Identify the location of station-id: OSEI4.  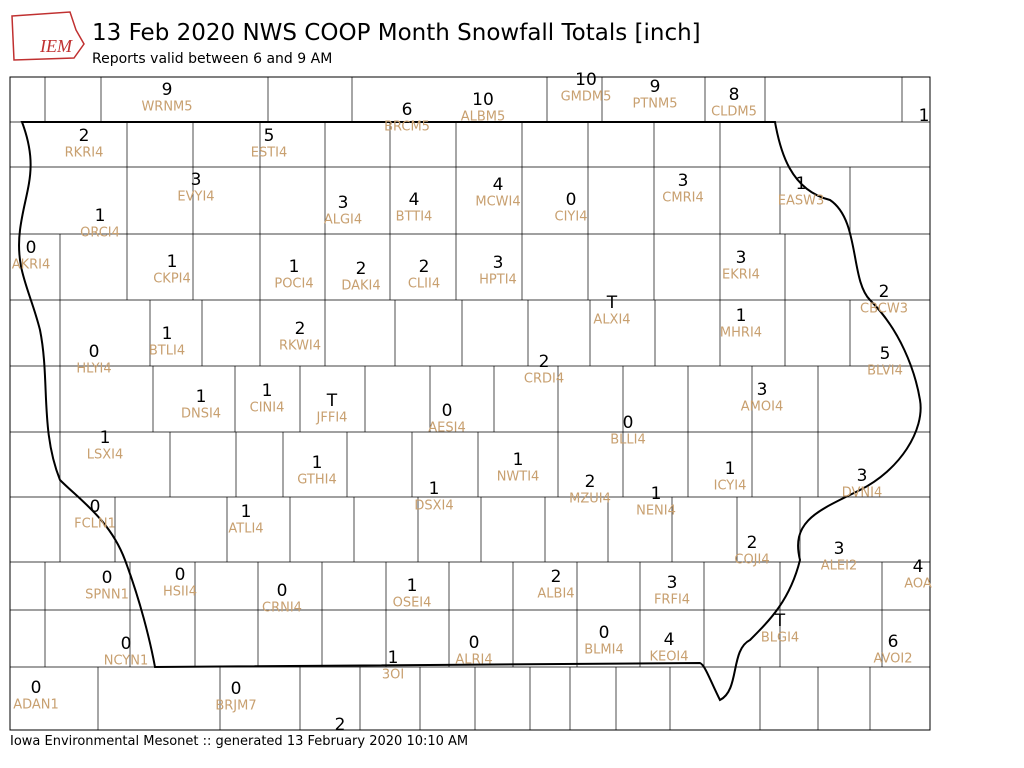
(412, 603).